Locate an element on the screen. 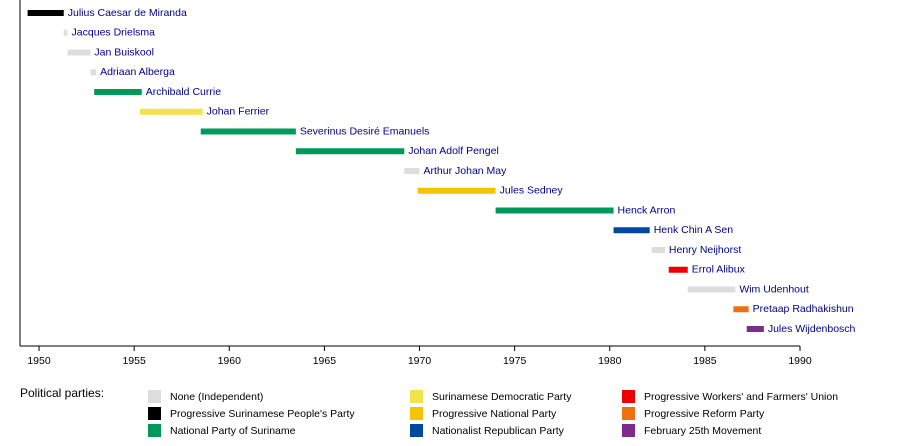  x-tick-label: 1990 is located at coordinates (800, 361).